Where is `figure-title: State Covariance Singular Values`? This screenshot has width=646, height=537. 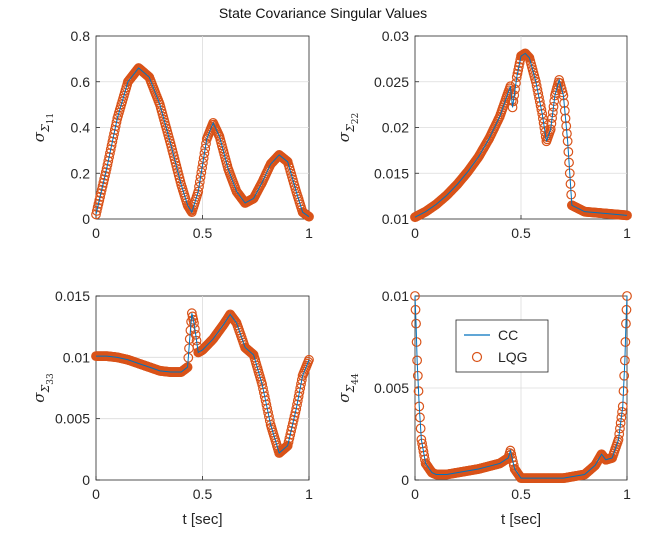 figure-title: State Covariance Singular Values is located at coordinates (323, 13).